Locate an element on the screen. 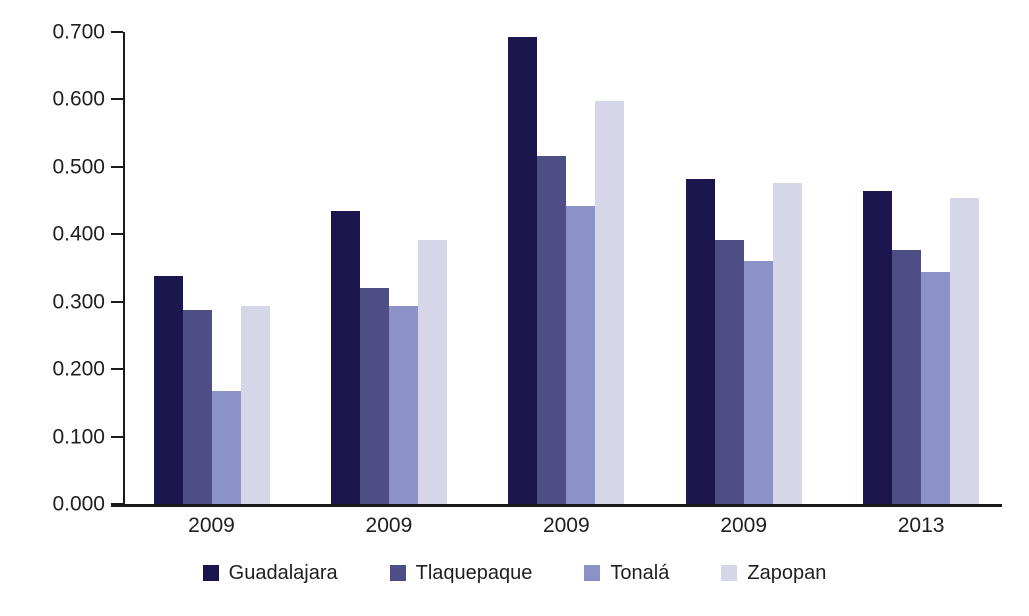 The width and height of the screenshot is (1029, 616). legend-label: Tlaquepaque is located at coordinates (474, 573).